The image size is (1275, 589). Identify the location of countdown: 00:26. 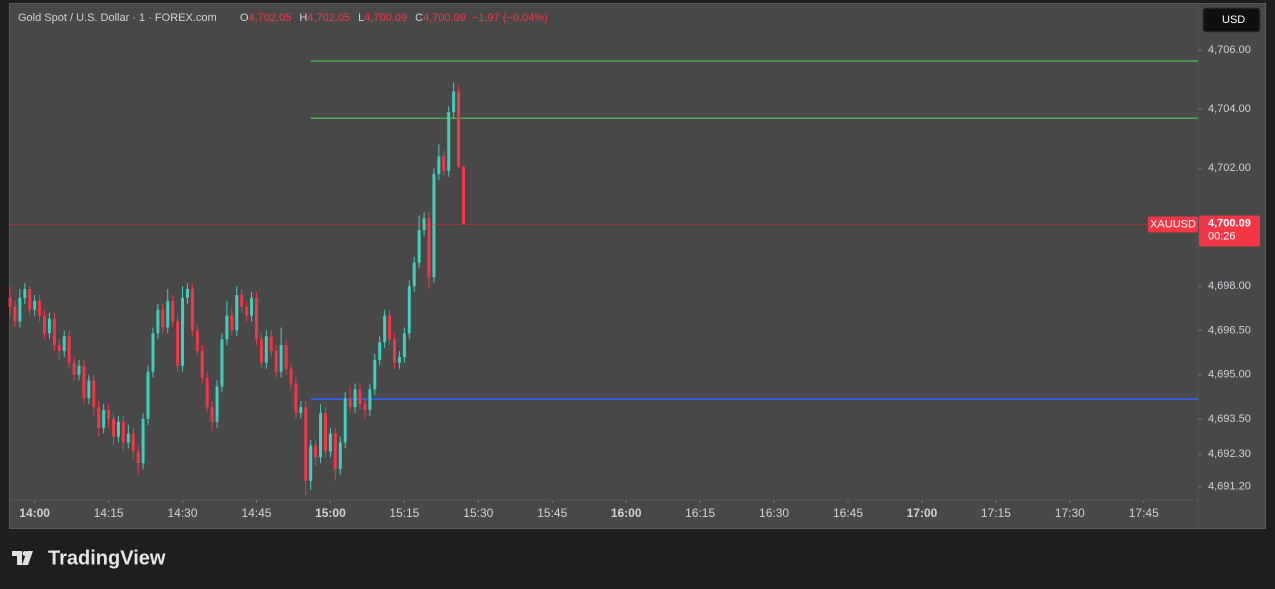
(1222, 236).